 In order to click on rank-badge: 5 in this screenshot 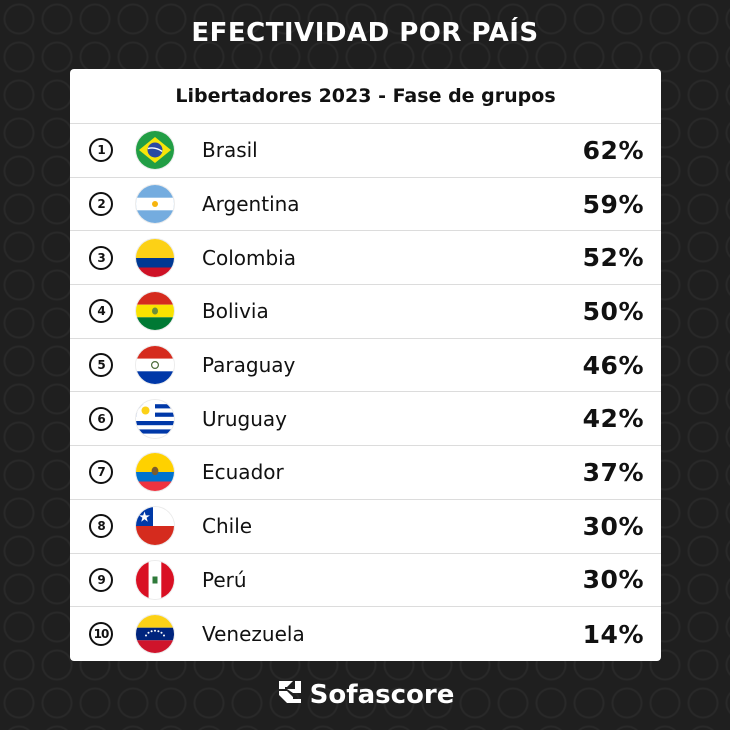, I will do `click(101, 365)`.